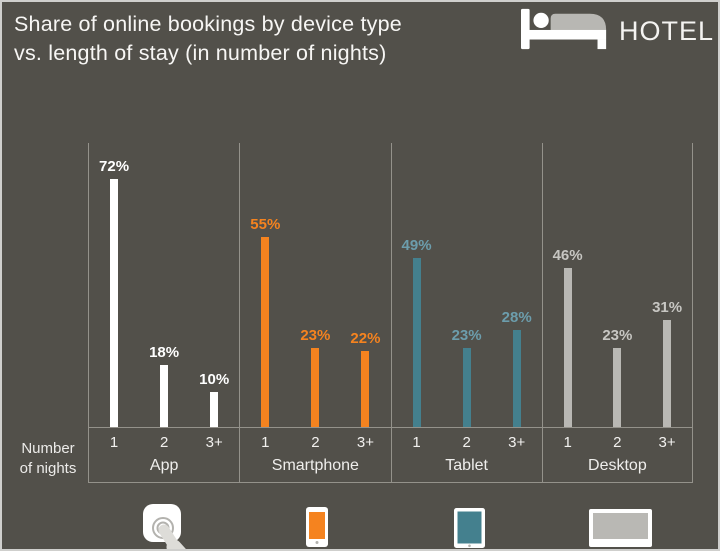 The width and height of the screenshot is (720, 551). Describe the element at coordinates (164, 465) in the screenshot. I see `axis-group-label-app: App` at that location.